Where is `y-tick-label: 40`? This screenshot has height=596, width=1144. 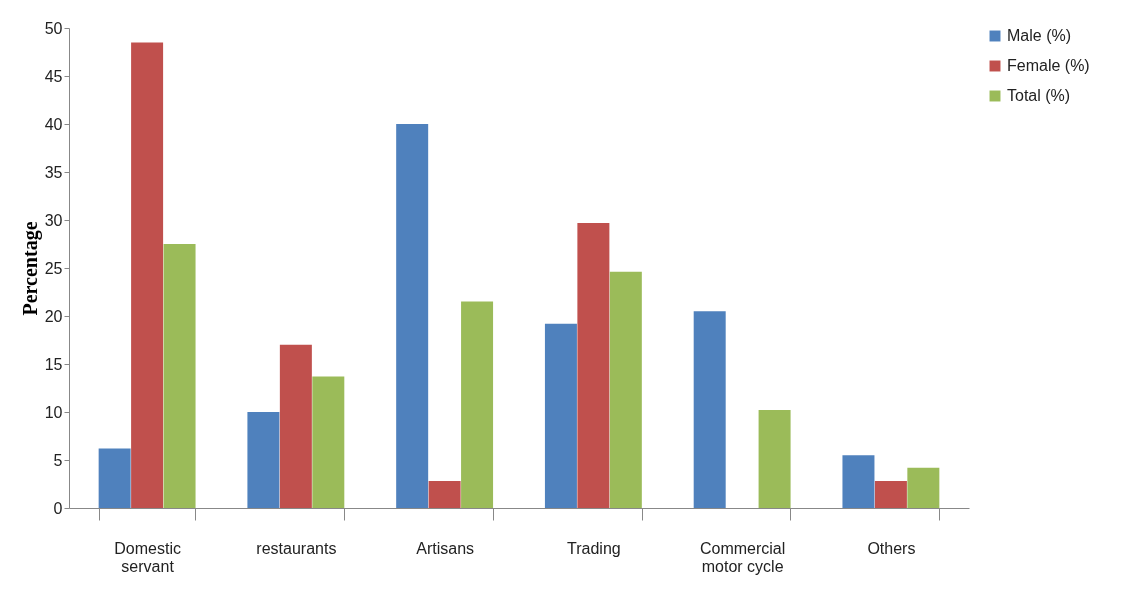 y-tick-label: 40 is located at coordinates (53, 124).